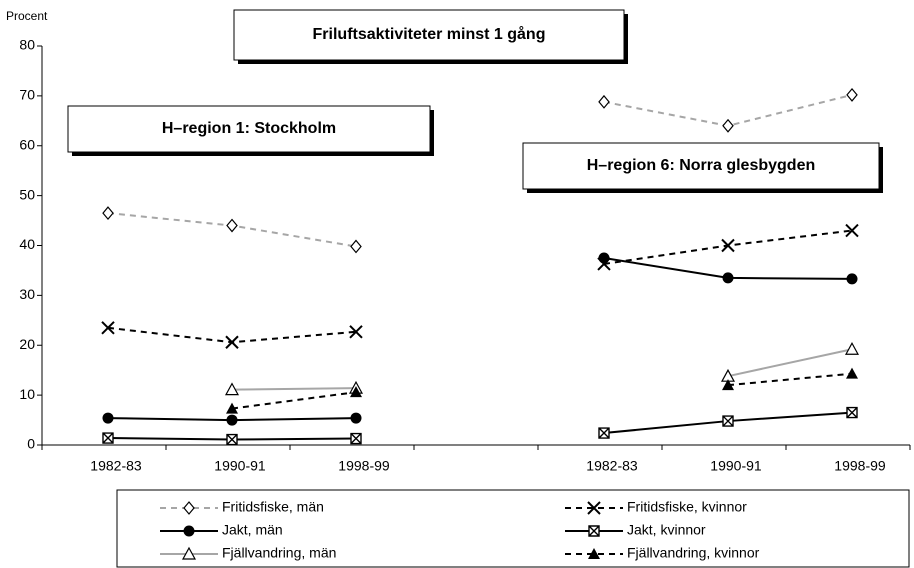 The height and width of the screenshot is (568, 914). What do you see at coordinates (27, 45) in the screenshot?
I see `y-tick-label: 80` at bounding box center [27, 45].